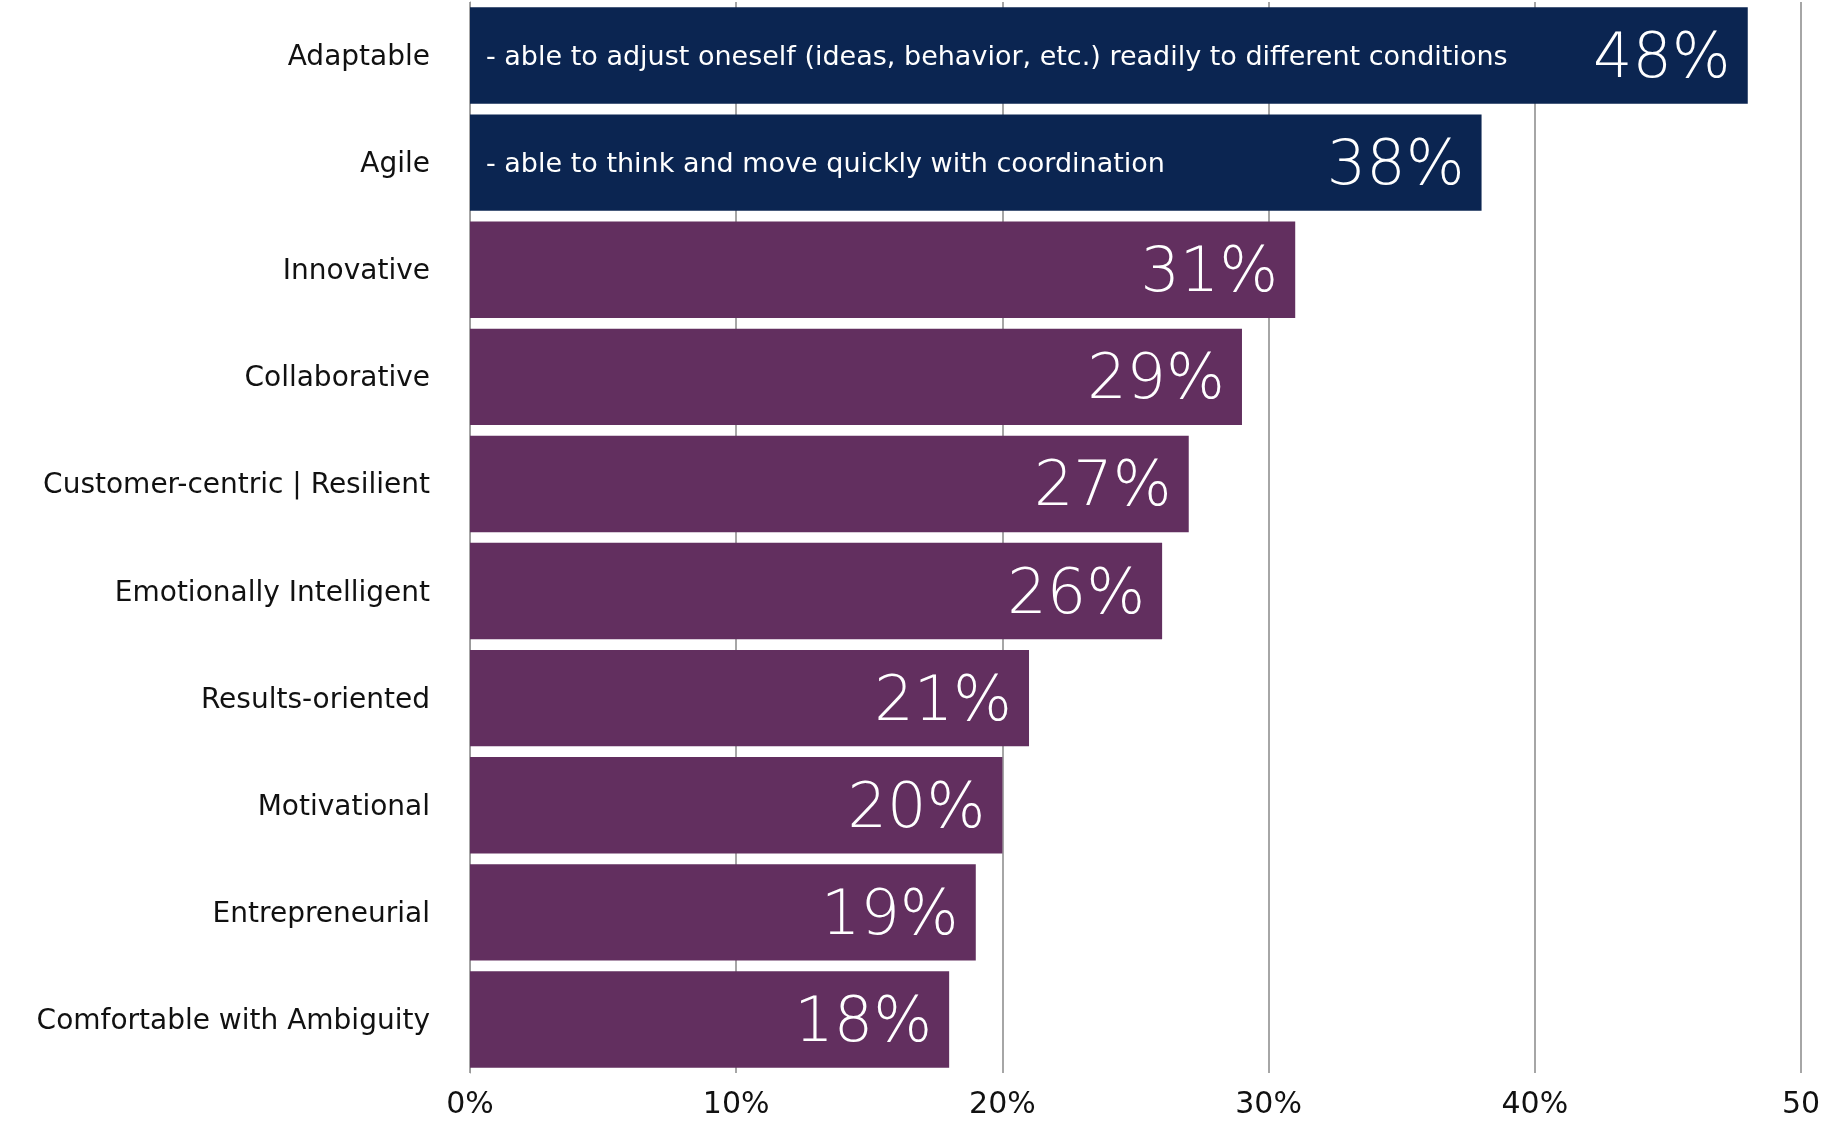 The height and width of the screenshot is (1143, 1841). What do you see at coordinates (237, 484) in the screenshot?
I see `y-tick-label: Customer-centric | Resilient` at bounding box center [237, 484].